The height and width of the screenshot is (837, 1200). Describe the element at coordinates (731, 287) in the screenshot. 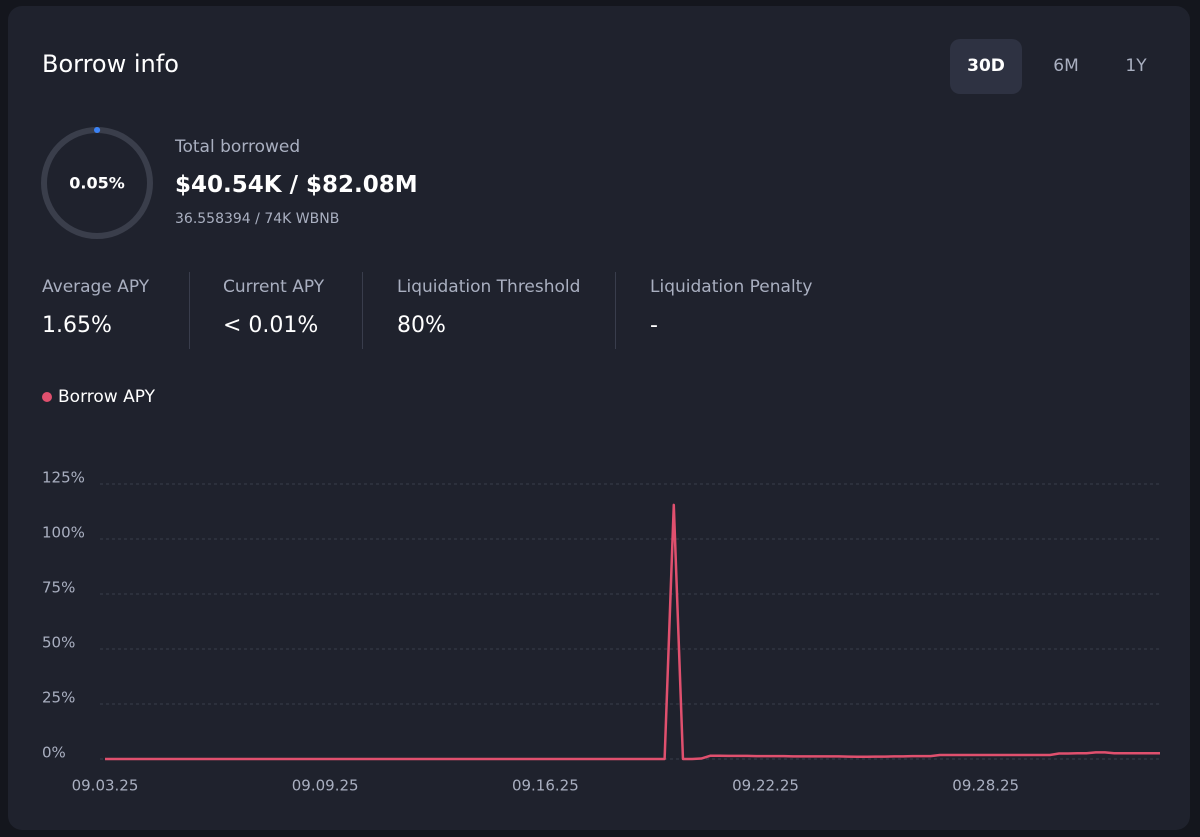

I see `stat-label: Liquidation Penalty` at that location.